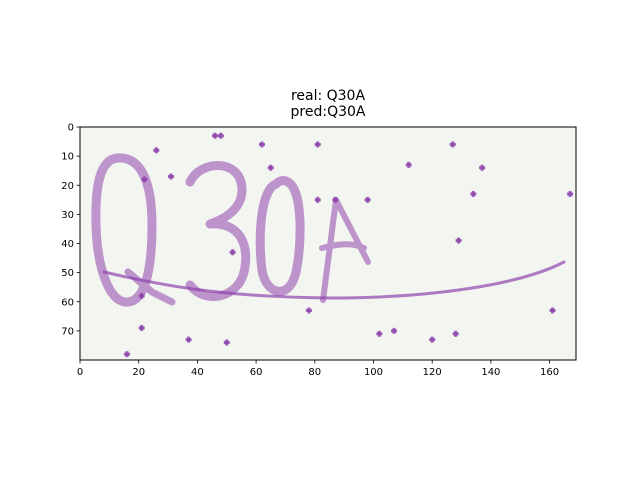 The width and height of the screenshot is (640, 480). Describe the element at coordinates (432, 372) in the screenshot. I see `x-tick-label: 120` at that location.